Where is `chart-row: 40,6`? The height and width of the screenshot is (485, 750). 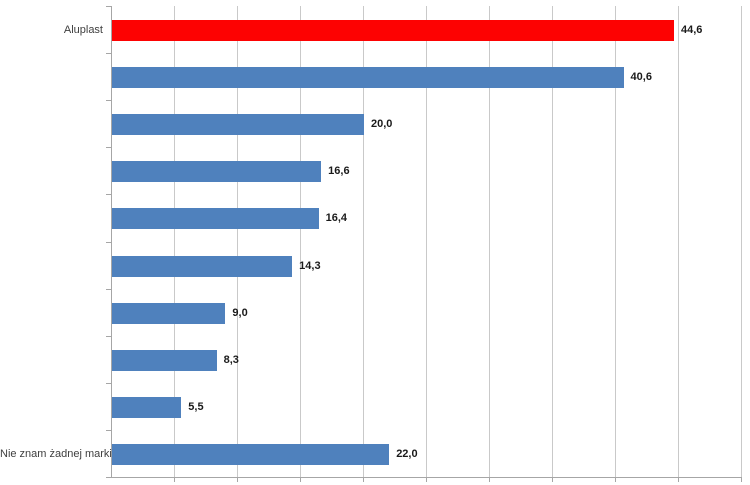
chart-row: 40,6 is located at coordinates (427, 76).